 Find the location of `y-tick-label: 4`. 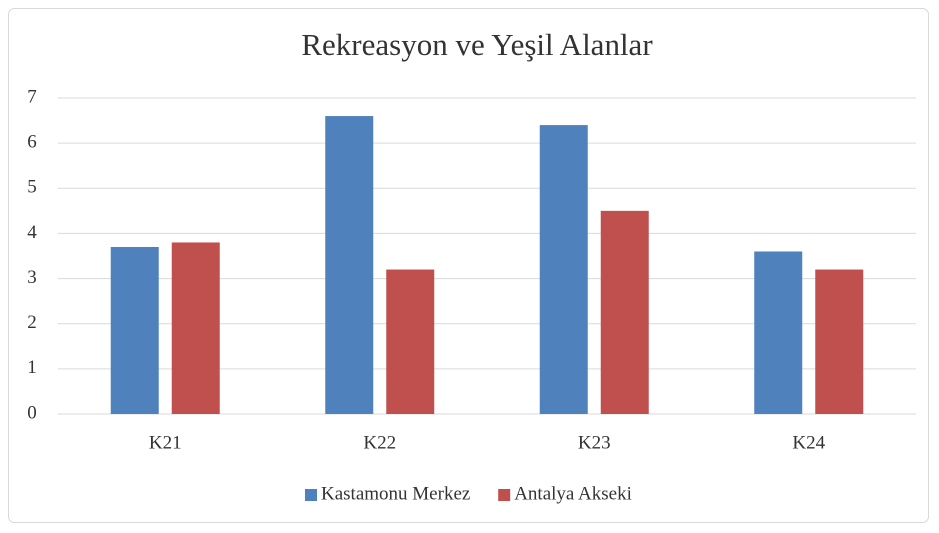

y-tick-label: 4 is located at coordinates (32, 232).